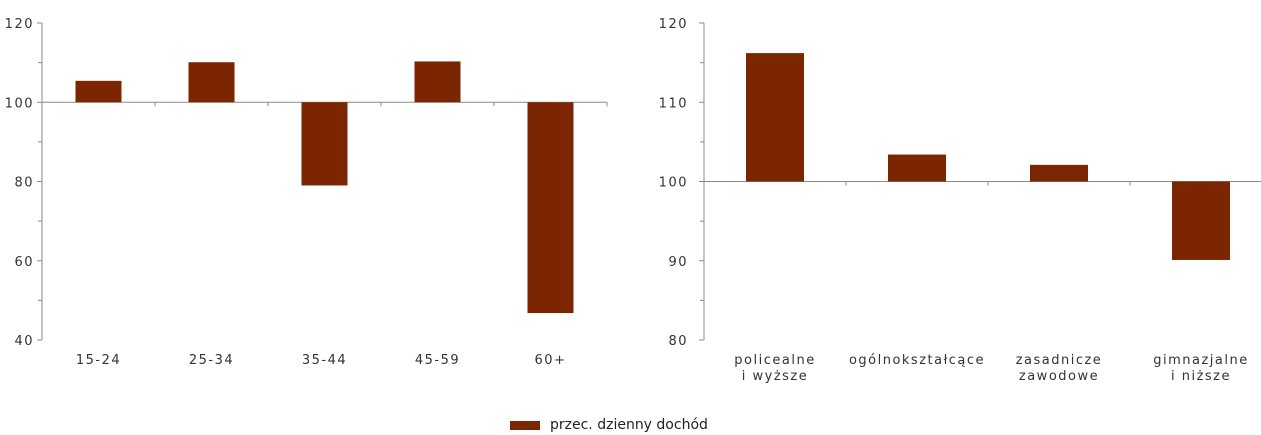 This screenshot has width=1261, height=435. I want to click on chart-1-y-tick-label: 100, so click(19, 103).